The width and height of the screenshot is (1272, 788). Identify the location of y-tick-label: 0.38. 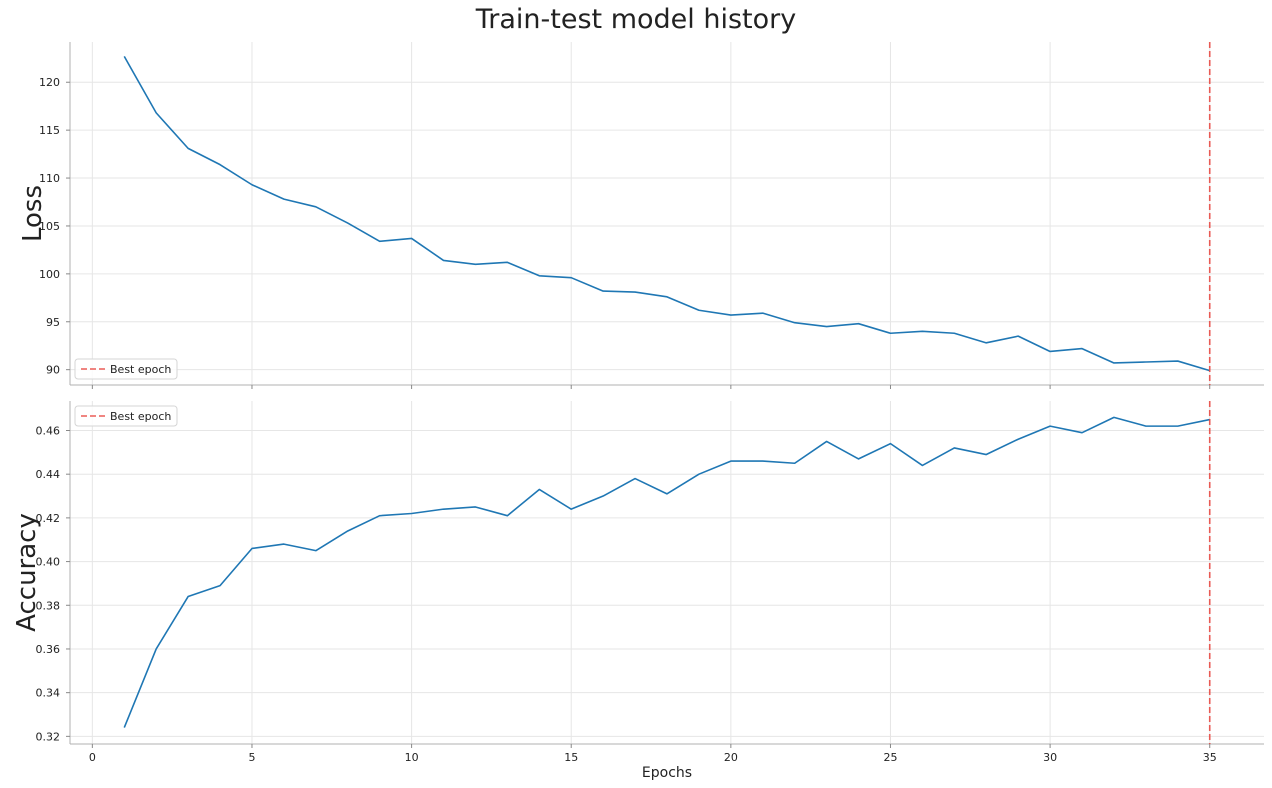
(48, 605).